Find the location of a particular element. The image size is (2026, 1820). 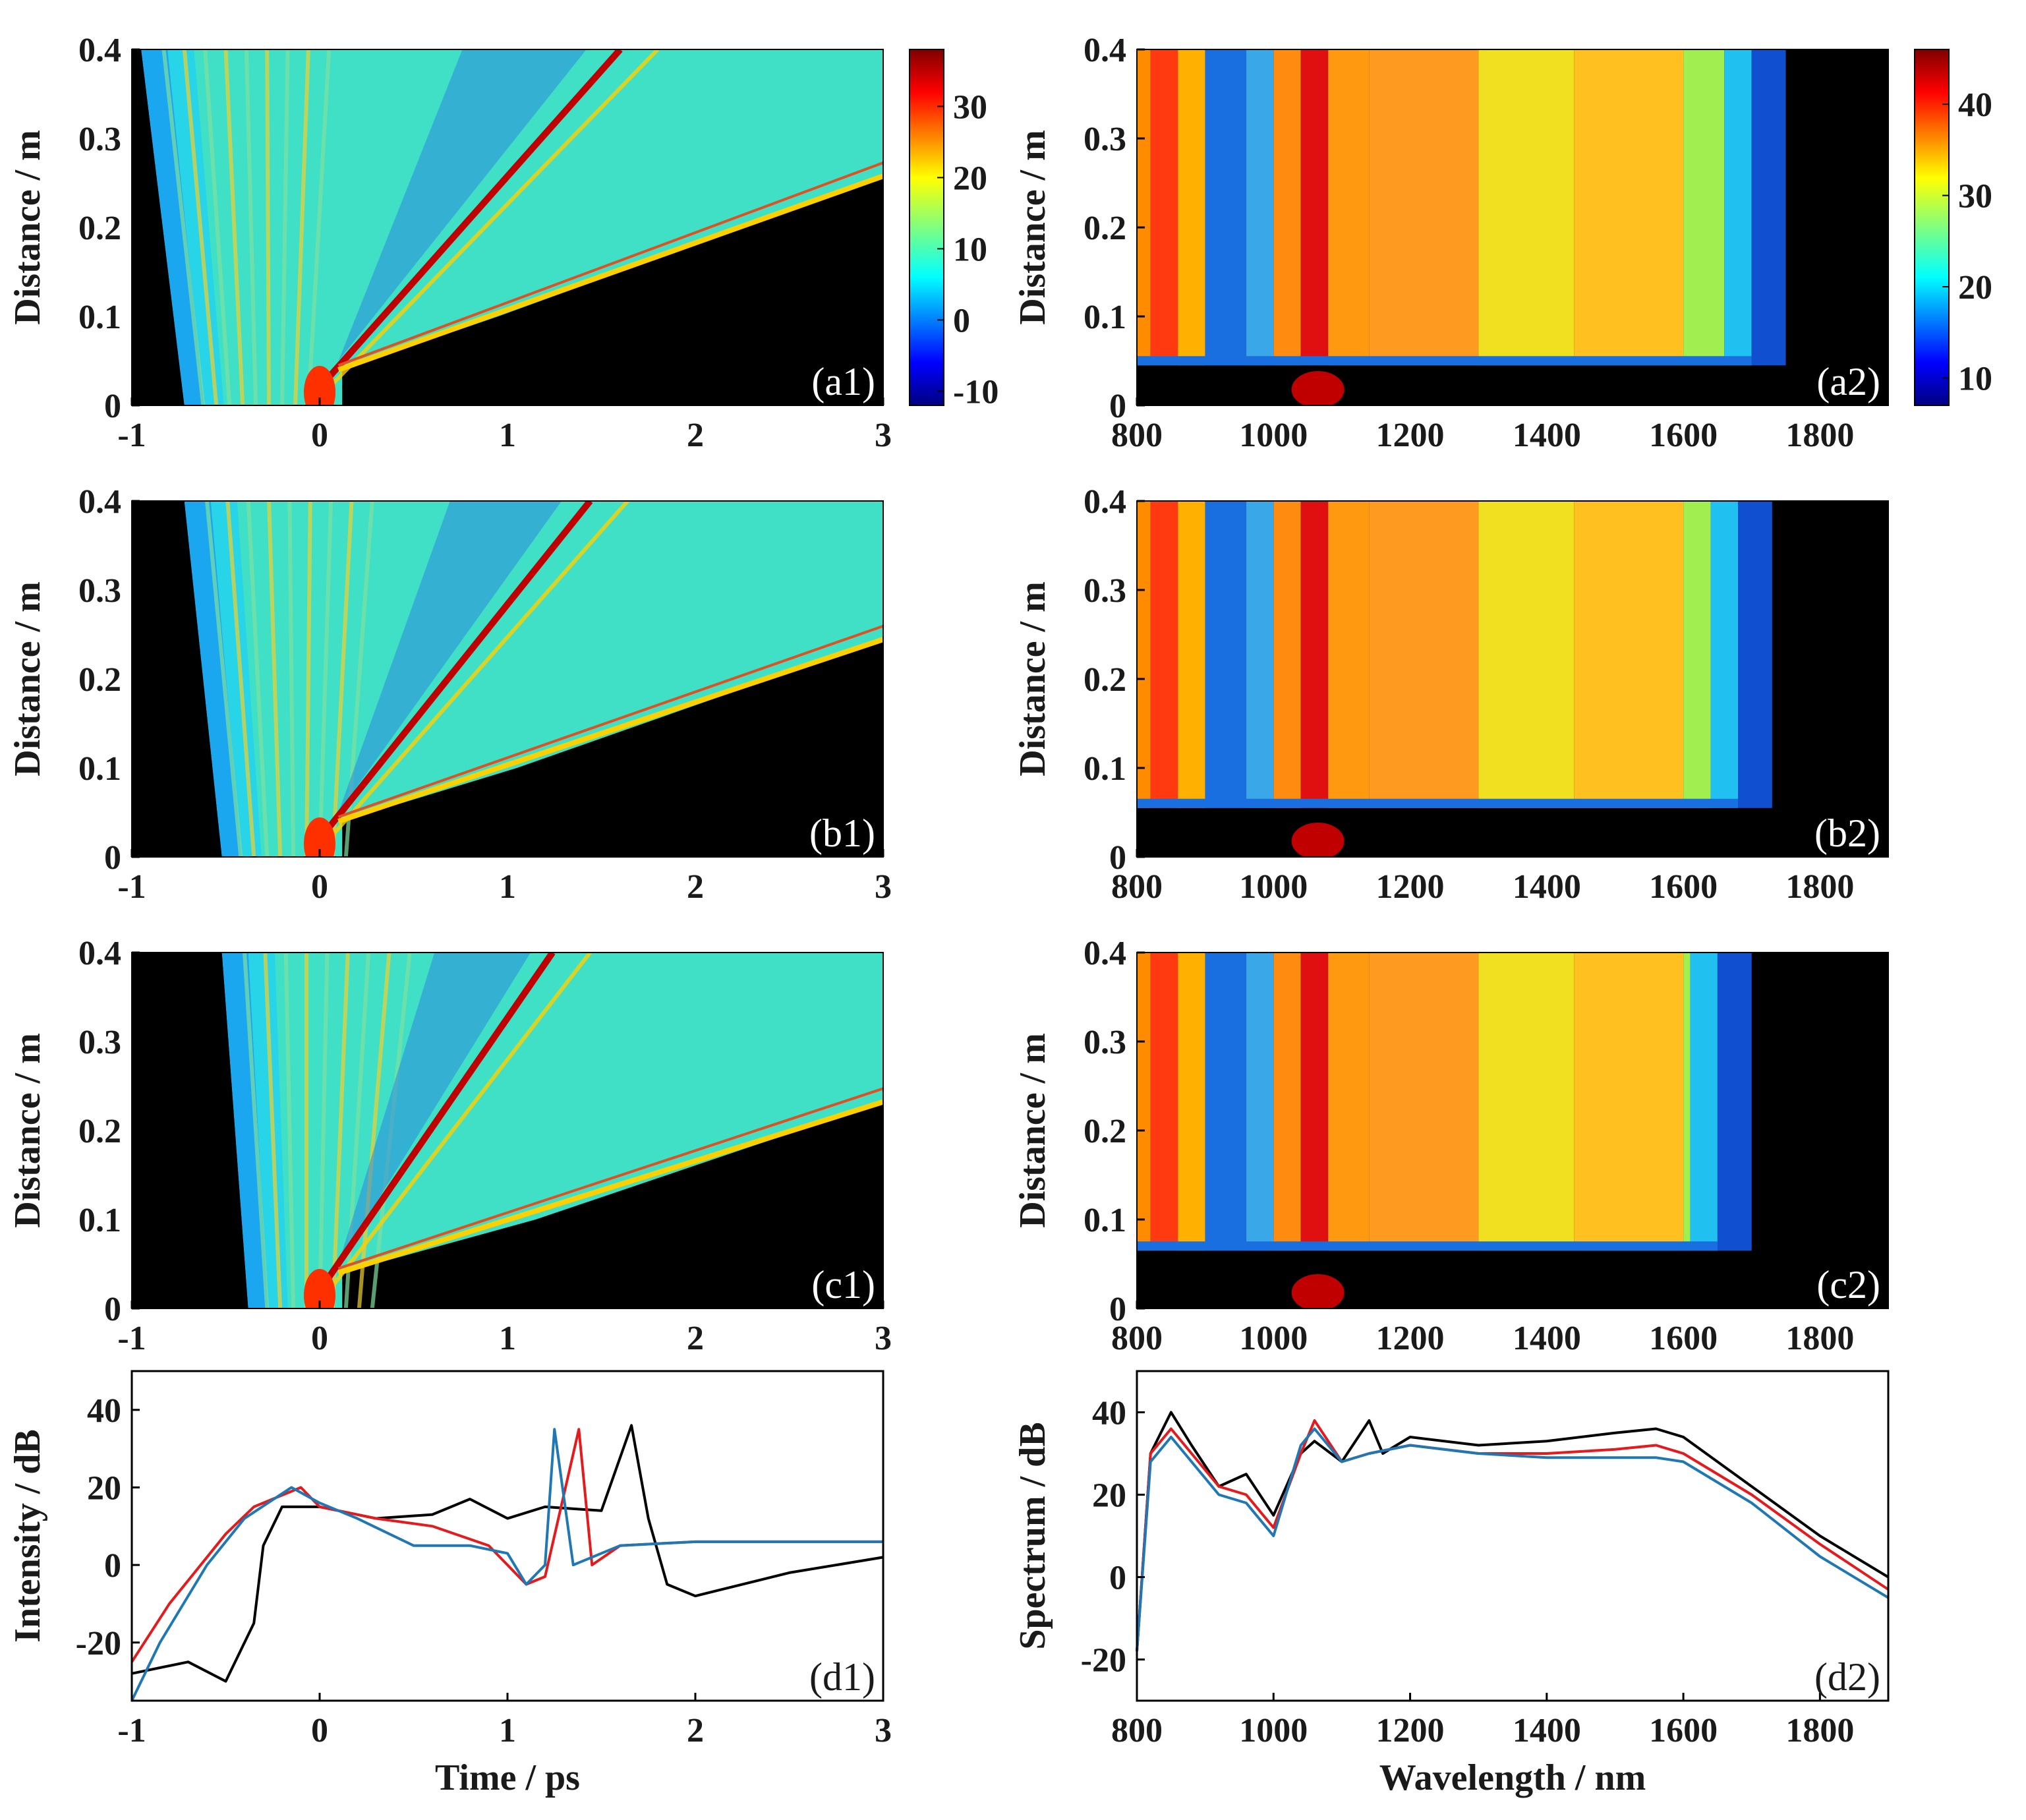

panel-label: (a2) is located at coordinates (1848, 381).